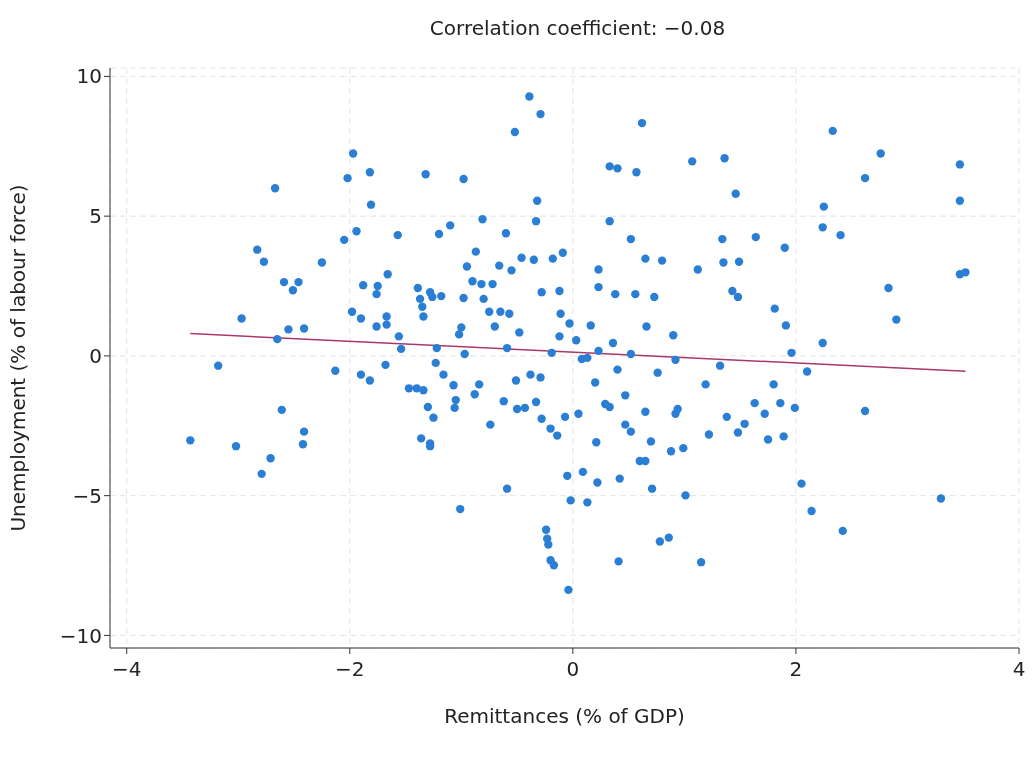 The image size is (1035, 762). What do you see at coordinates (796, 669) in the screenshot?
I see `x-tick-label: 2` at bounding box center [796, 669].